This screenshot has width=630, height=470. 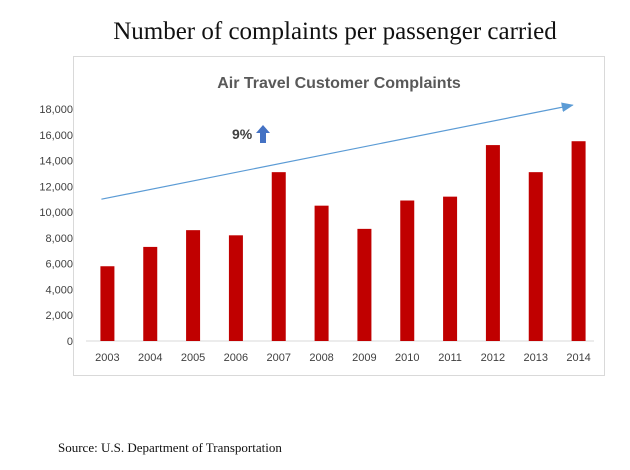 What do you see at coordinates (263, 134) in the screenshot?
I see `up-arrow-icon` at bounding box center [263, 134].